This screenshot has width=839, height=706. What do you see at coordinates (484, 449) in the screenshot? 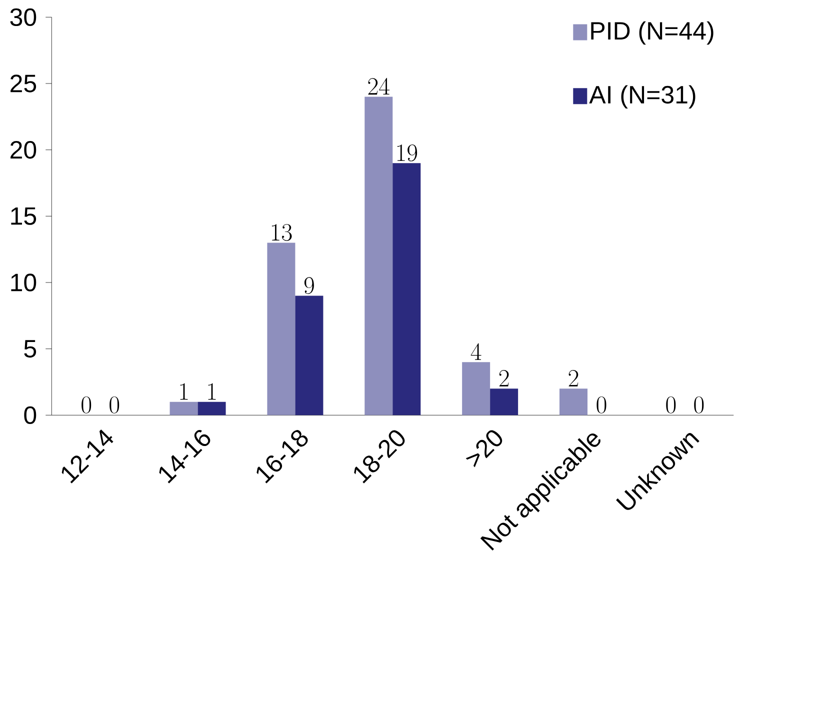
I see `x-tick-label: >20` at bounding box center [484, 449].